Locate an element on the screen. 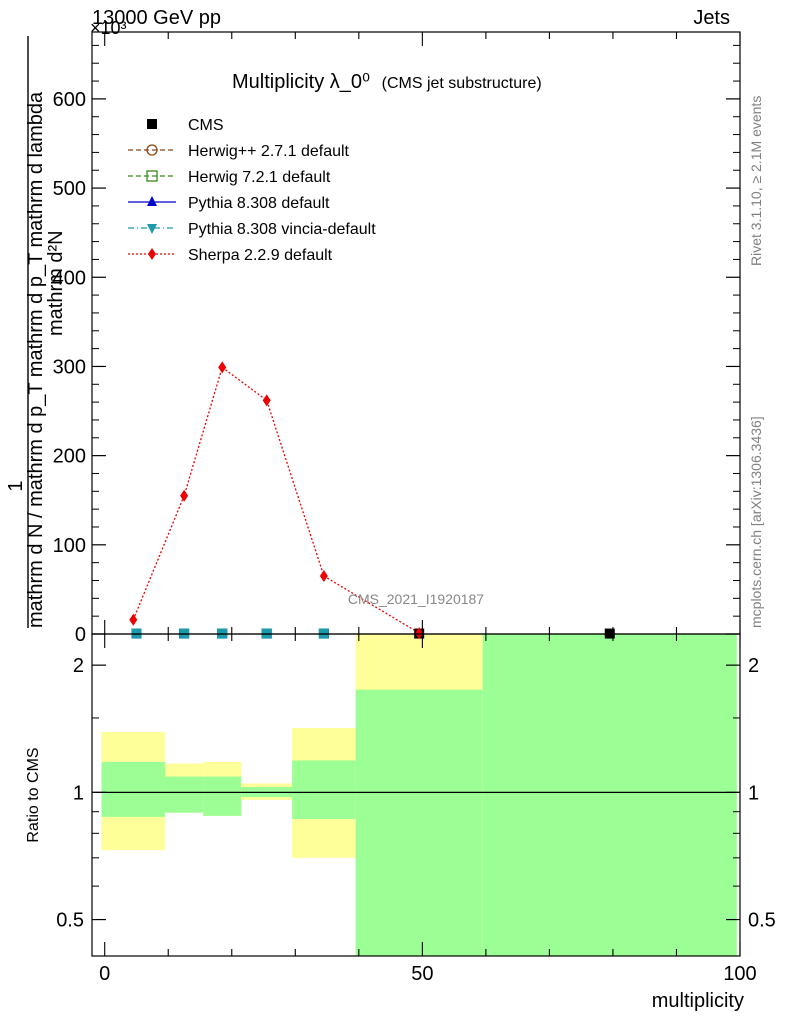  legend-label: Herwig++ 2.7.1 default is located at coordinates (269, 151).